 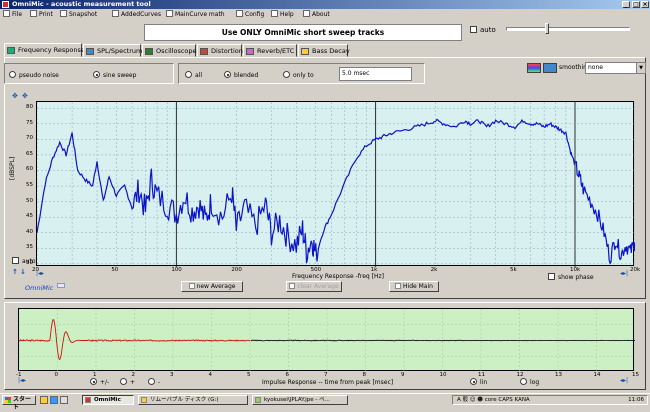 What do you see at coordinates (99, 382) in the screenshot?
I see `polarity-both-option: +/-` at bounding box center [99, 382].